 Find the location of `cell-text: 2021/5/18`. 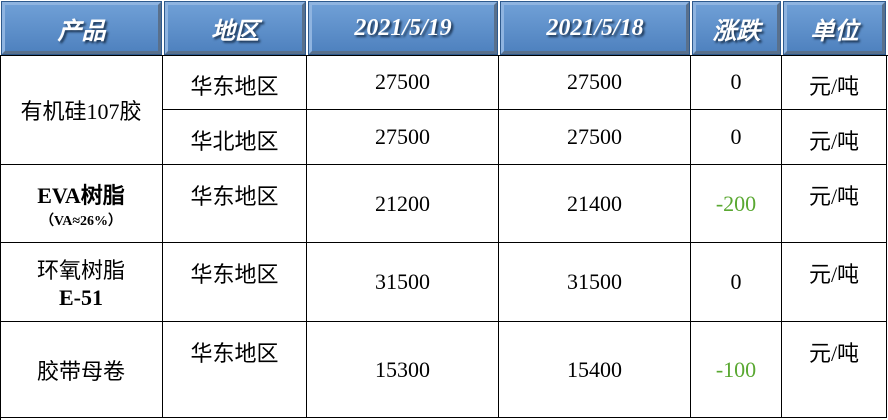

cell-text: 2021/5/18 is located at coordinates (595, 27).